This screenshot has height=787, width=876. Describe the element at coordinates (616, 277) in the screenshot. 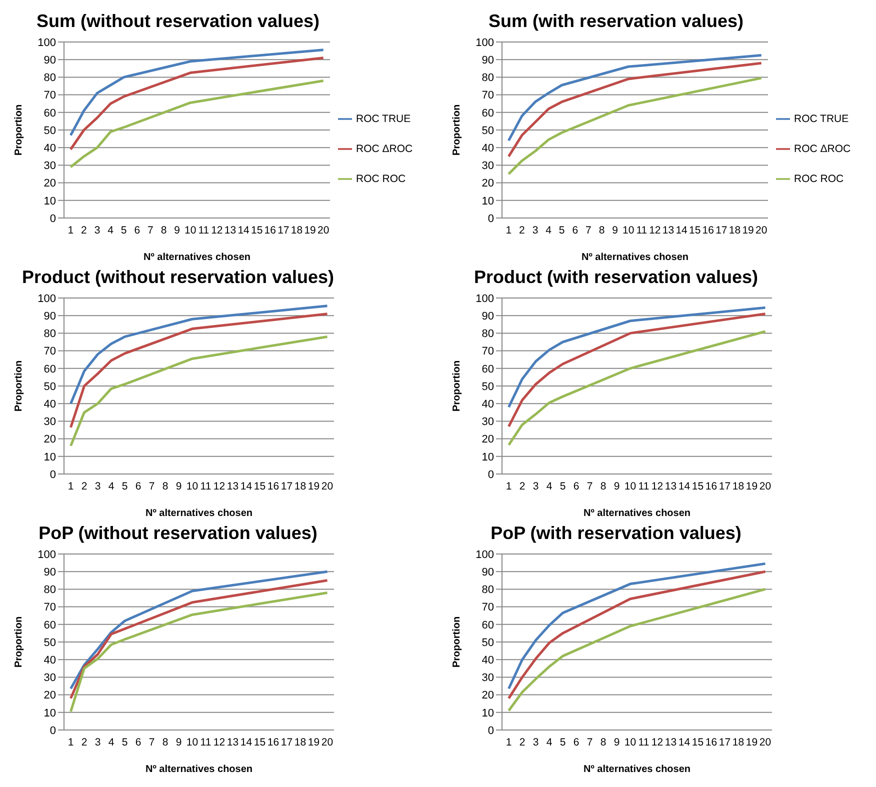

I see `chart-title: Product (with reservation values)` at that location.